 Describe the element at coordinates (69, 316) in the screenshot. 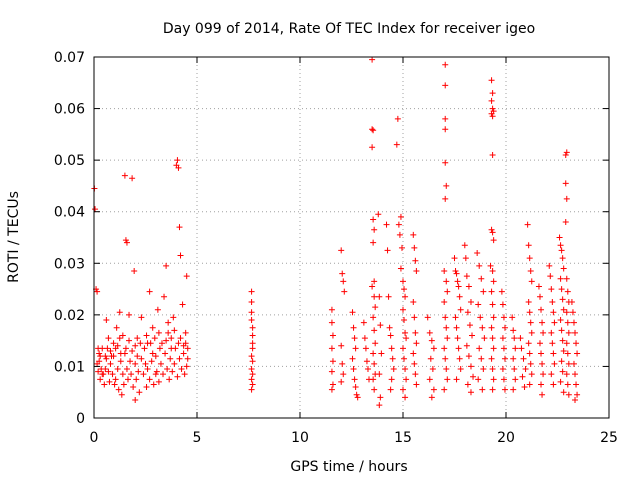

I see `y-tick-label: 0.02` at that location.